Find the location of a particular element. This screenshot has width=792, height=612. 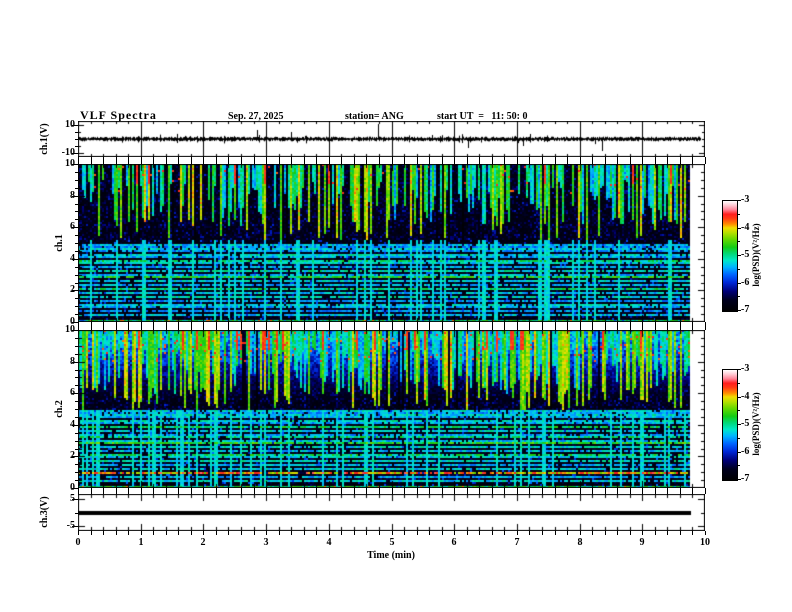

colorbar-tick-label: -6 is located at coordinates (745, 451).